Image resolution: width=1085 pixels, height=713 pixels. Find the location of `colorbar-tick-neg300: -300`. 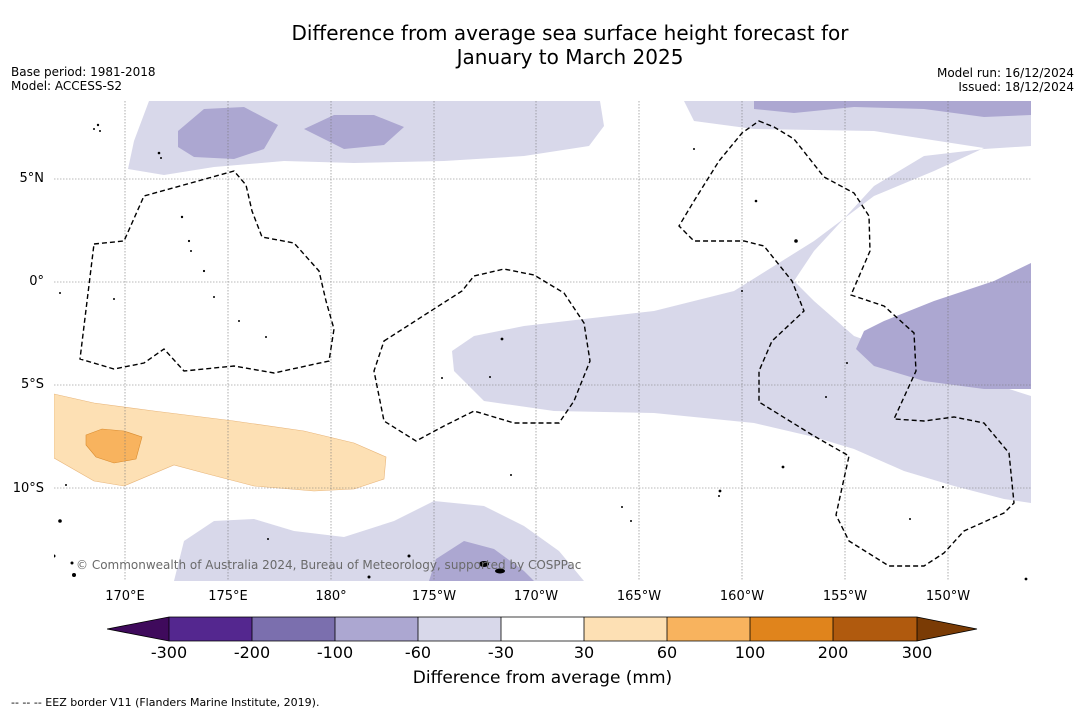

colorbar-tick-neg300: -300 is located at coordinates (169, 652).